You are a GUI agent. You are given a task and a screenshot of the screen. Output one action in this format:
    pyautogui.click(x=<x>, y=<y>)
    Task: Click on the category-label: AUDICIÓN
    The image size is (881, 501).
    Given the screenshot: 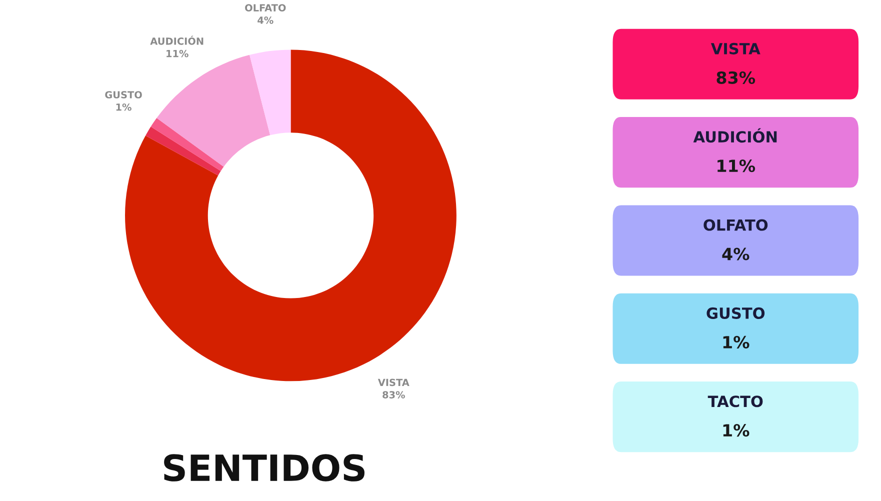 What is the action you would take?
    pyautogui.click(x=735, y=135)
    